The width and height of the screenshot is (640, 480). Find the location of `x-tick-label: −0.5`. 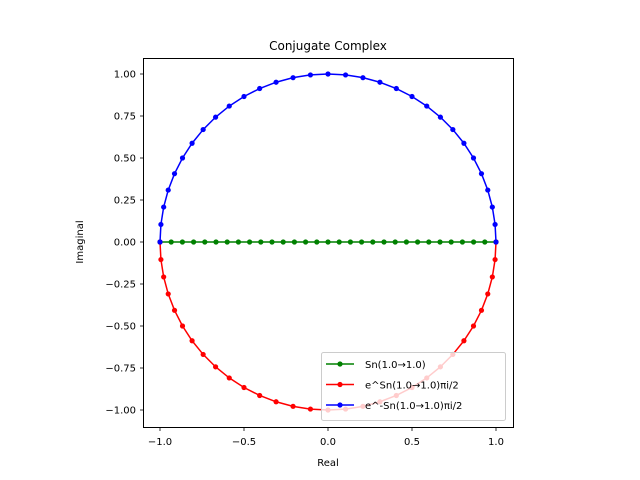

x-tick-label: −0.5 is located at coordinates (244, 442).